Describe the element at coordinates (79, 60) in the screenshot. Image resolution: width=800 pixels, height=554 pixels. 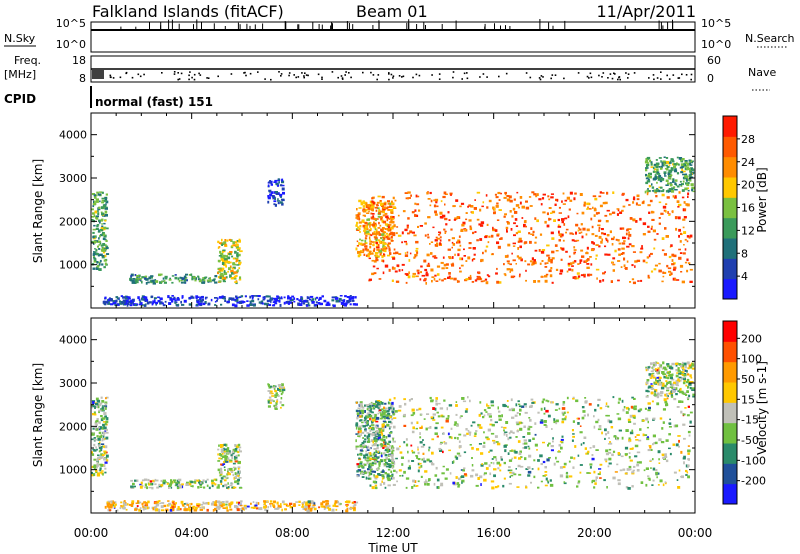
I see `freq-tick-top: 18` at that location.